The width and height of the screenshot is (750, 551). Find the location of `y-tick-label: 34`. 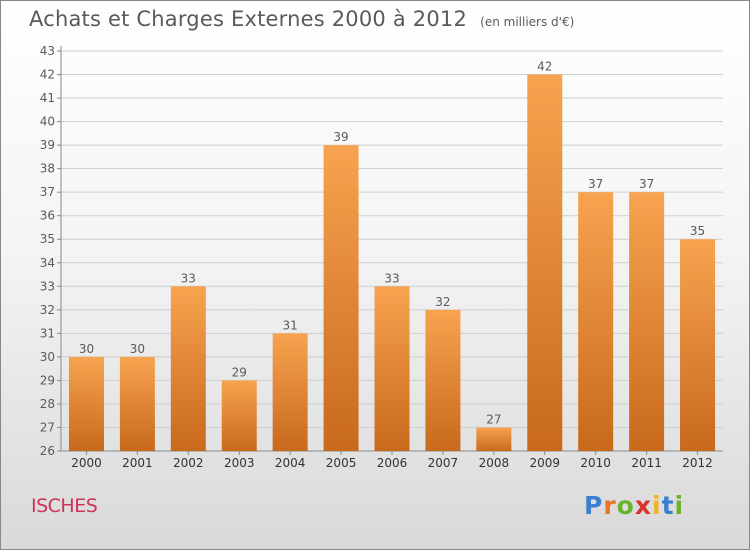

y-tick-label: 34 is located at coordinates (47, 263).